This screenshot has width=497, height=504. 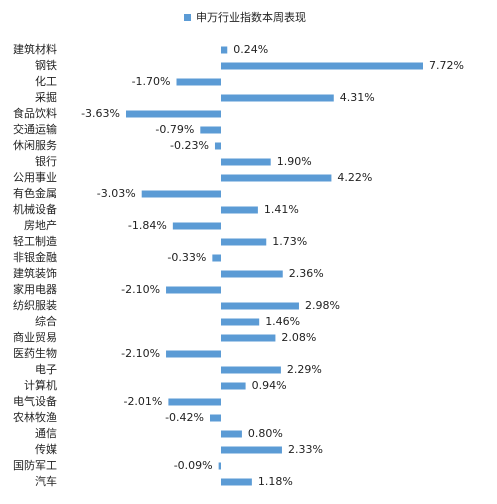 What do you see at coordinates (46, 81) in the screenshot?
I see `category-label: 化工` at bounding box center [46, 81].